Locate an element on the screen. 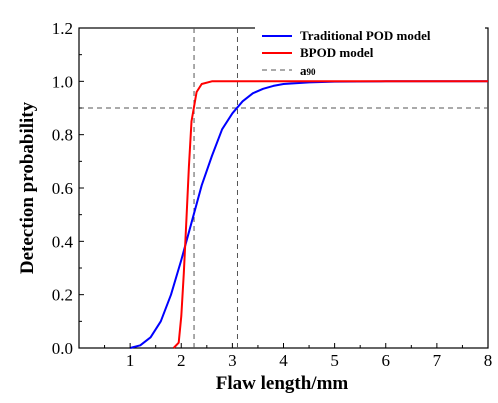  x-tick-label: 6 is located at coordinates (386, 360).